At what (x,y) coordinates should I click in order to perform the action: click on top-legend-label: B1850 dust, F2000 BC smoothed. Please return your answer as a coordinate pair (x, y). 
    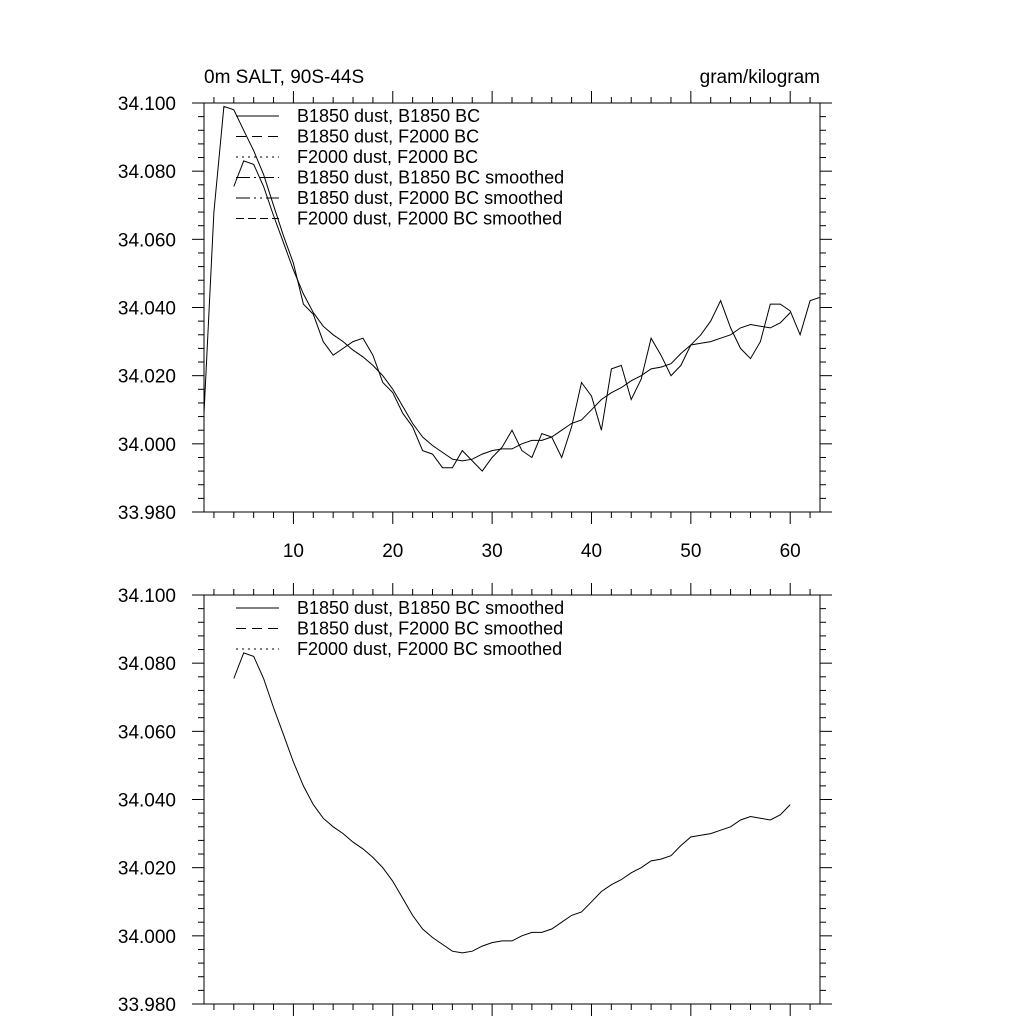
    Looking at the image, I should click on (430, 198).